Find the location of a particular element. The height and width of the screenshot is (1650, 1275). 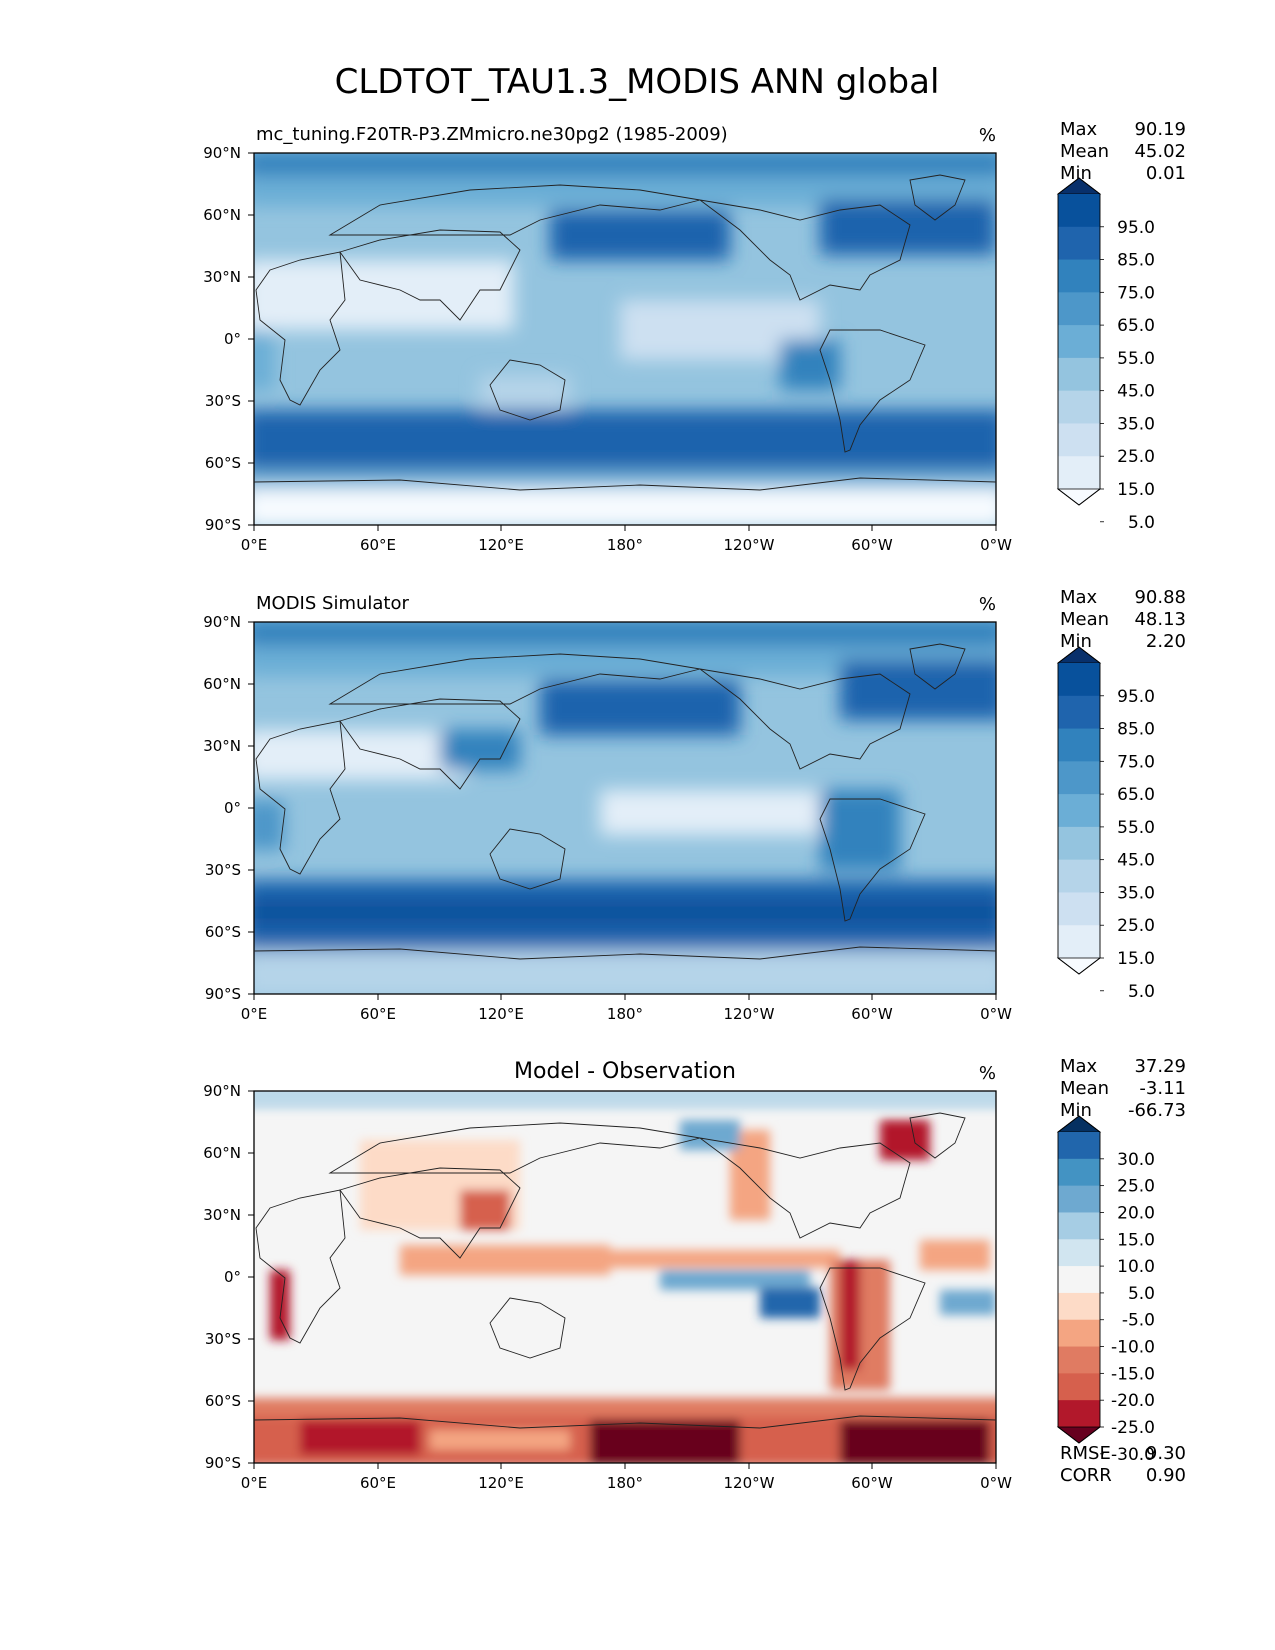

panel-title: MODIS Simulator is located at coordinates (332, 603).